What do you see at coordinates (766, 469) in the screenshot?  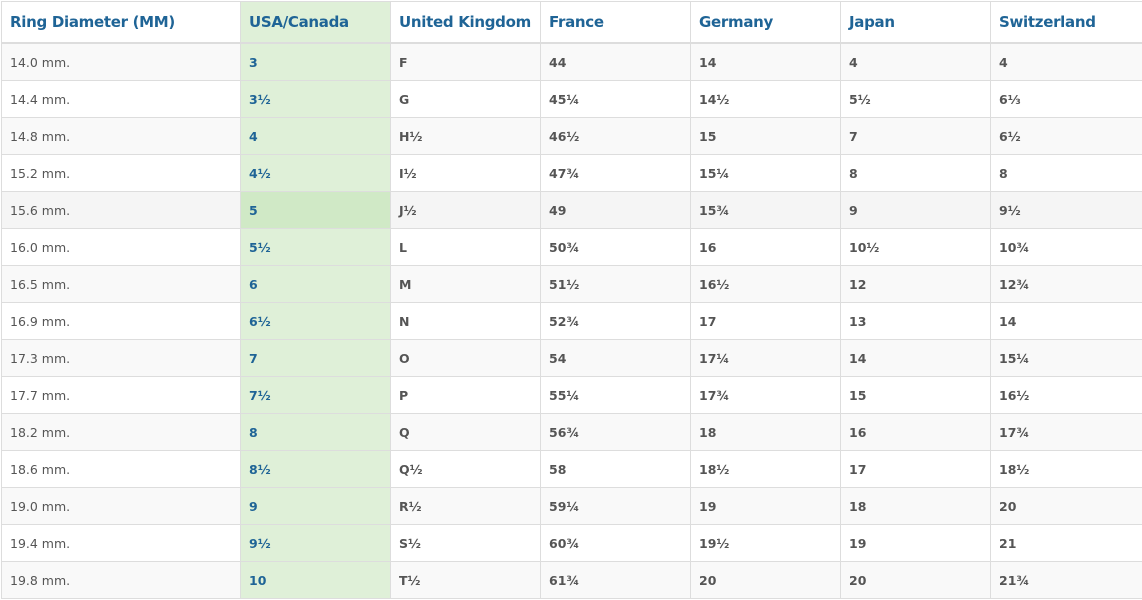 I see `cell-germany: 18½` at bounding box center [766, 469].